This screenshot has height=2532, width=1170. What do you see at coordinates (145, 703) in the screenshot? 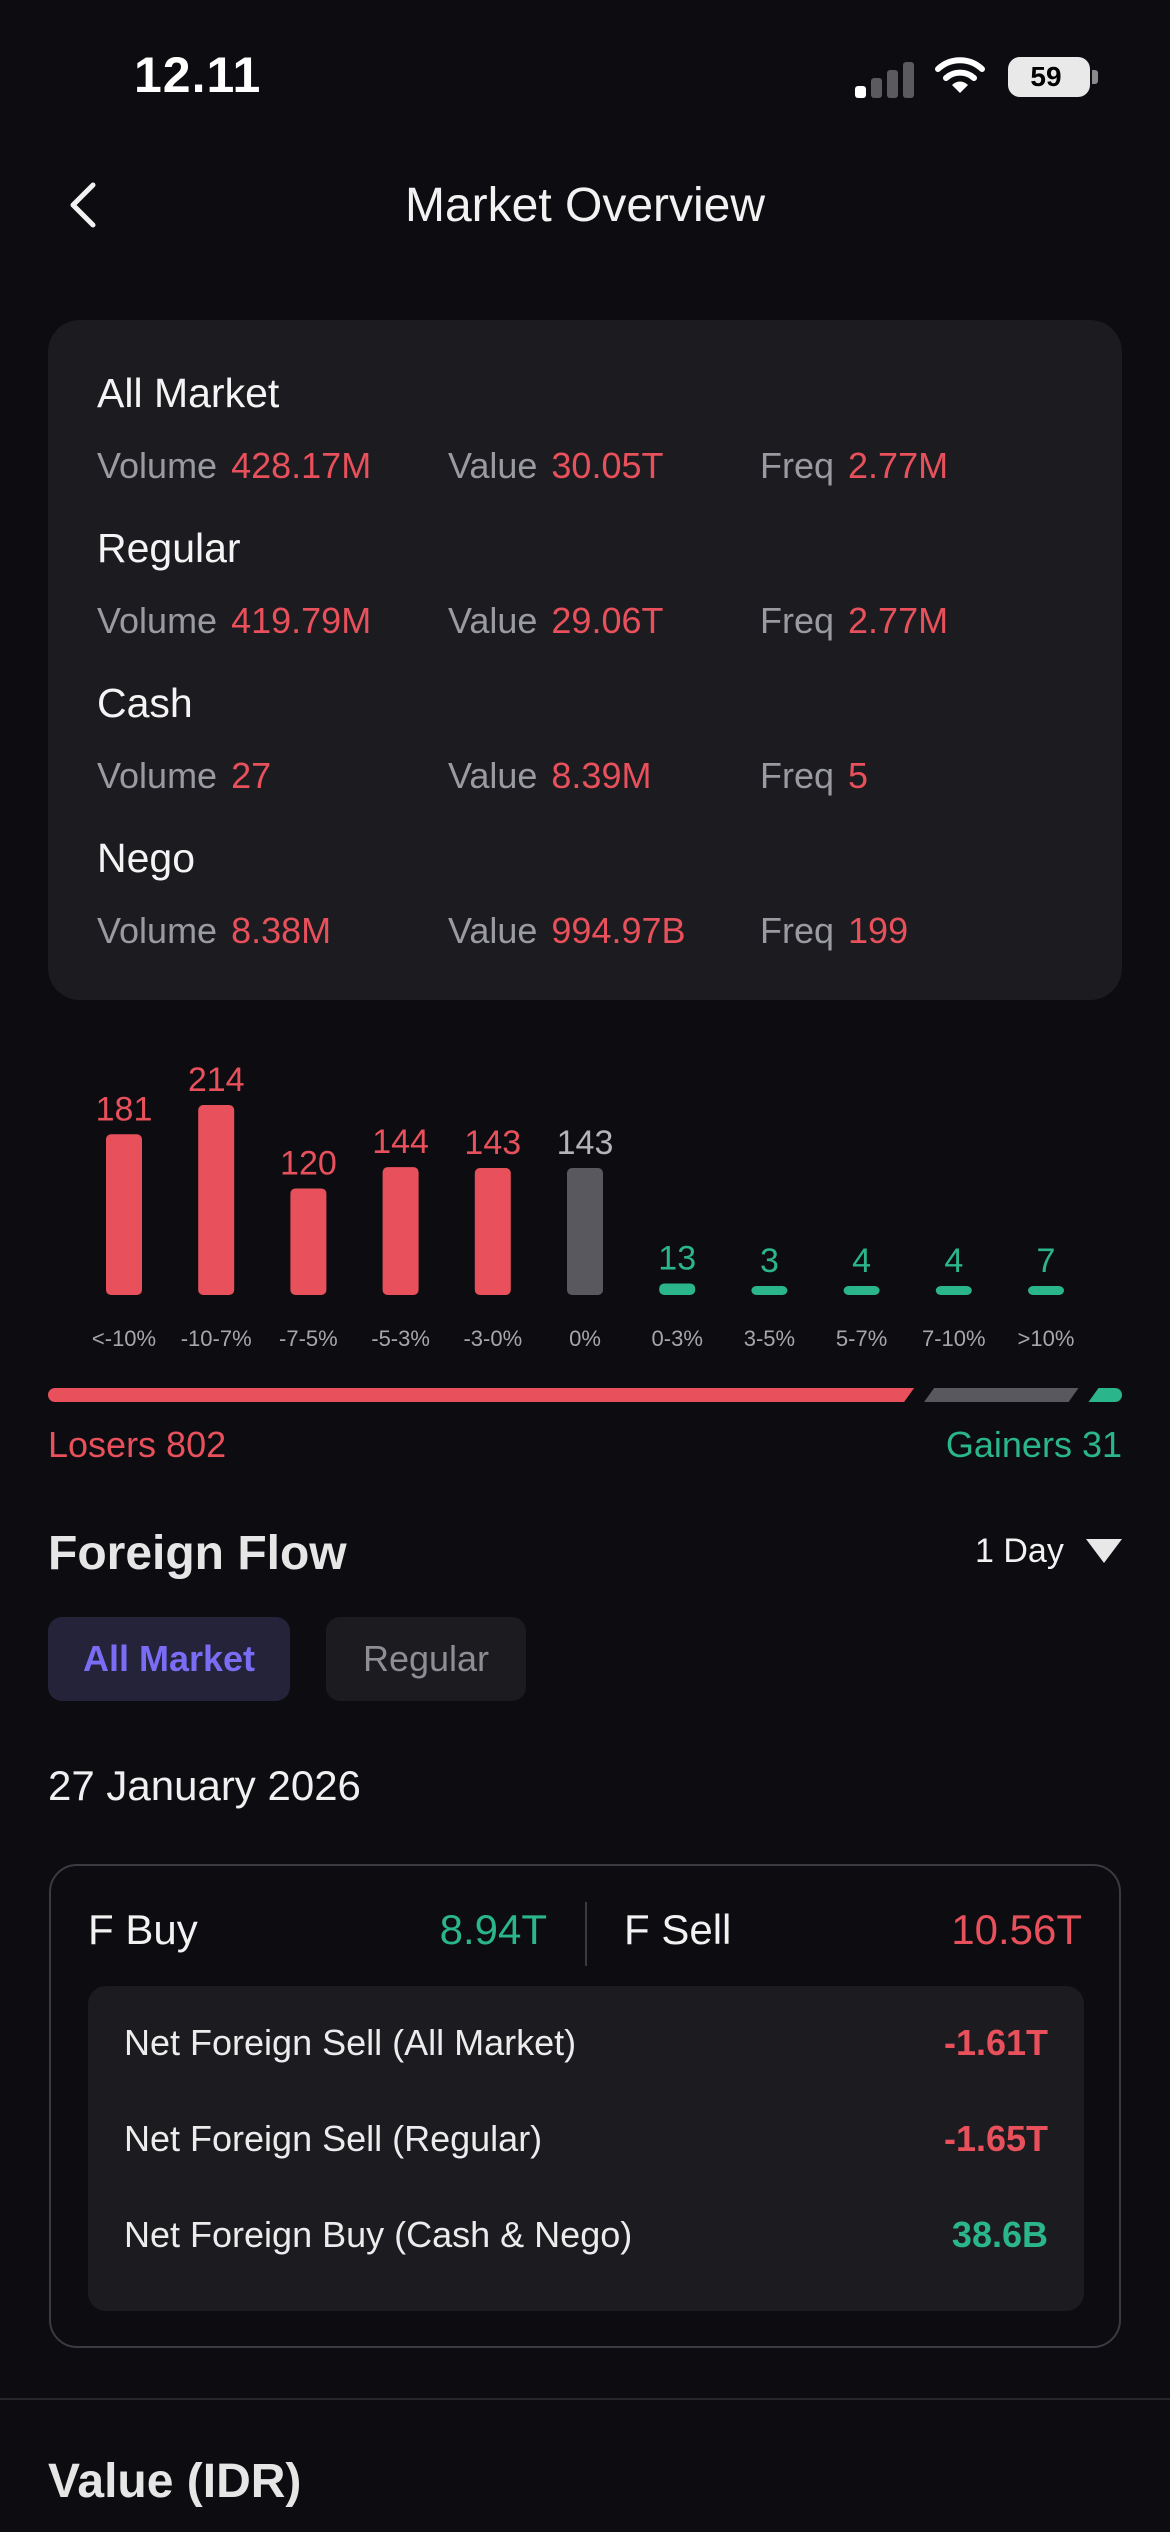
I see `market-title-cash: Cash` at bounding box center [145, 703].